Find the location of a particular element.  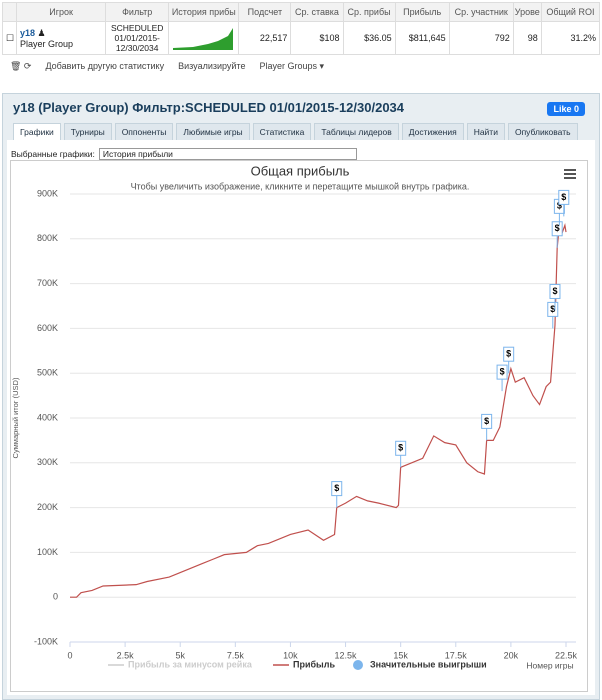

y-tick-label: 200K is located at coordinates (47, 507).